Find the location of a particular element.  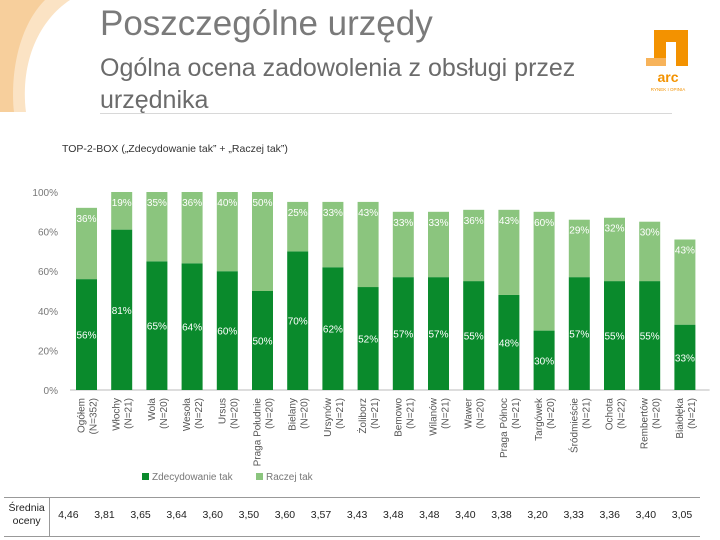

x-tick-label: Wola(N=20) is located at coordinates (158, 413).